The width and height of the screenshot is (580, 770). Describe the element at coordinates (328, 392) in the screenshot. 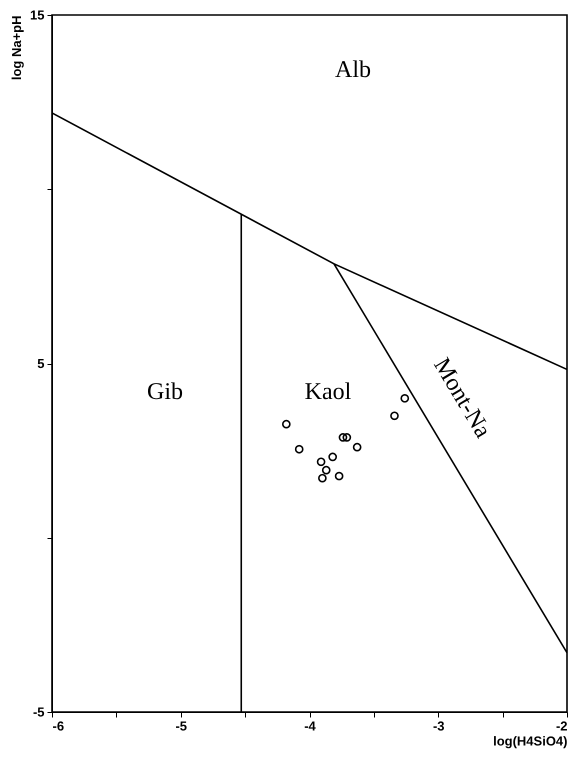

I see `annotation: Kaol` at that location.